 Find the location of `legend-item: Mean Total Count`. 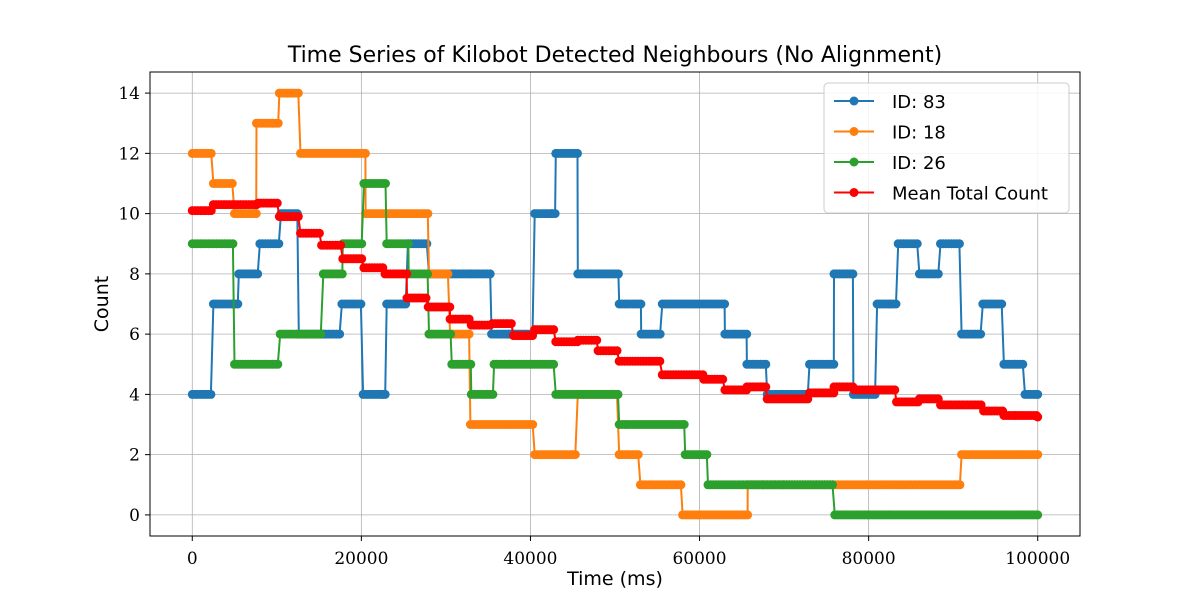

legend-item: Mean Total Count is located at coordinates (941, 194).